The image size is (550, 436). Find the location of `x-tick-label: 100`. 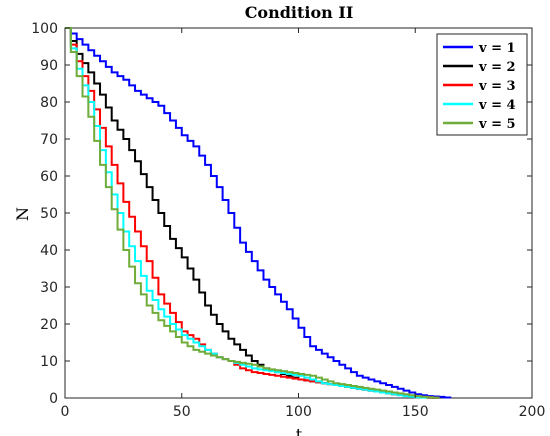

x-tick-label: 100 is located at coordinates (298, 412).